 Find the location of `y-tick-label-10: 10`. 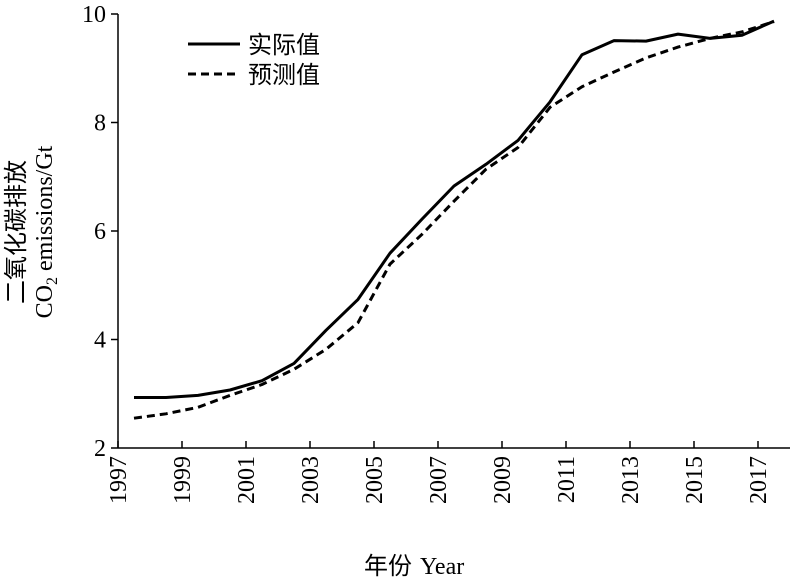

y-tick-label-10: 10 is located at coordinates (94, 15).